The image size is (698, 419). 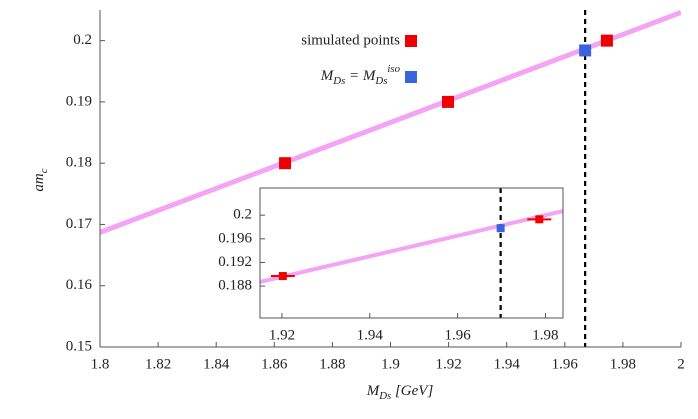 I want to click on y-tick-label: 0.192, so click(x=235, y=262).